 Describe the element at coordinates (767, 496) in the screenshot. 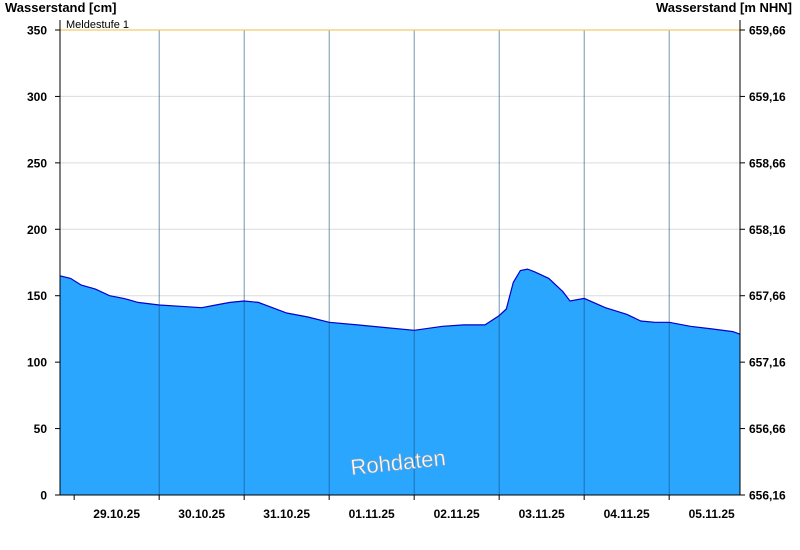

I see `y-tick-label-right: 656,16` at that location.